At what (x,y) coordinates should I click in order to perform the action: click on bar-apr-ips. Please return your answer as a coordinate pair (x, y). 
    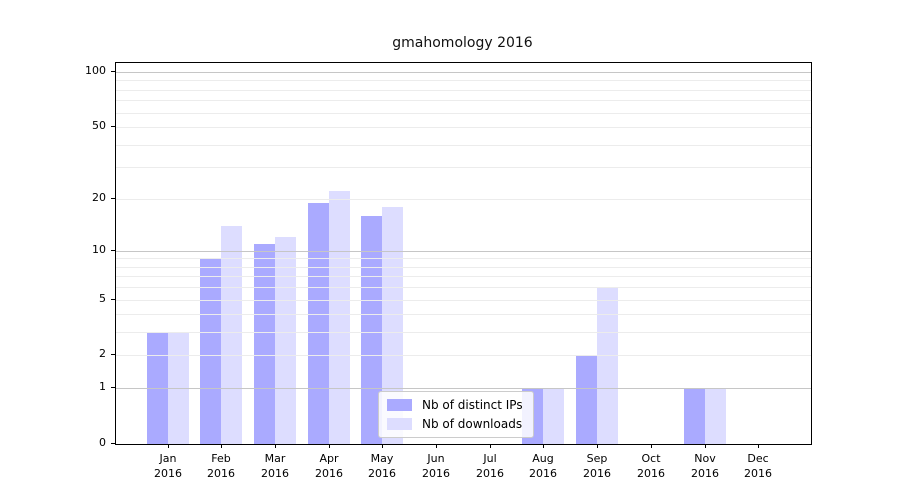
    Looking at the image, I should click on (318, 323).